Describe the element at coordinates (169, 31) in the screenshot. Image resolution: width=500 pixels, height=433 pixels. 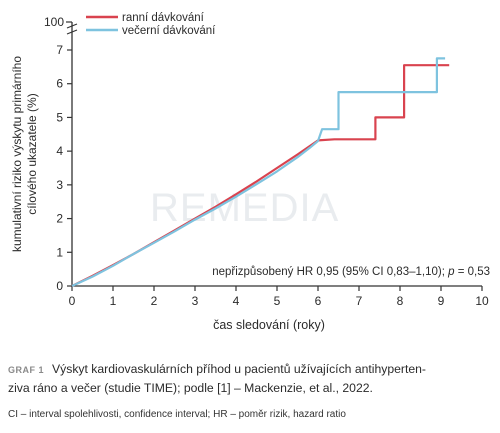
I see `legend-label-2: večerní dávkování` at that location.